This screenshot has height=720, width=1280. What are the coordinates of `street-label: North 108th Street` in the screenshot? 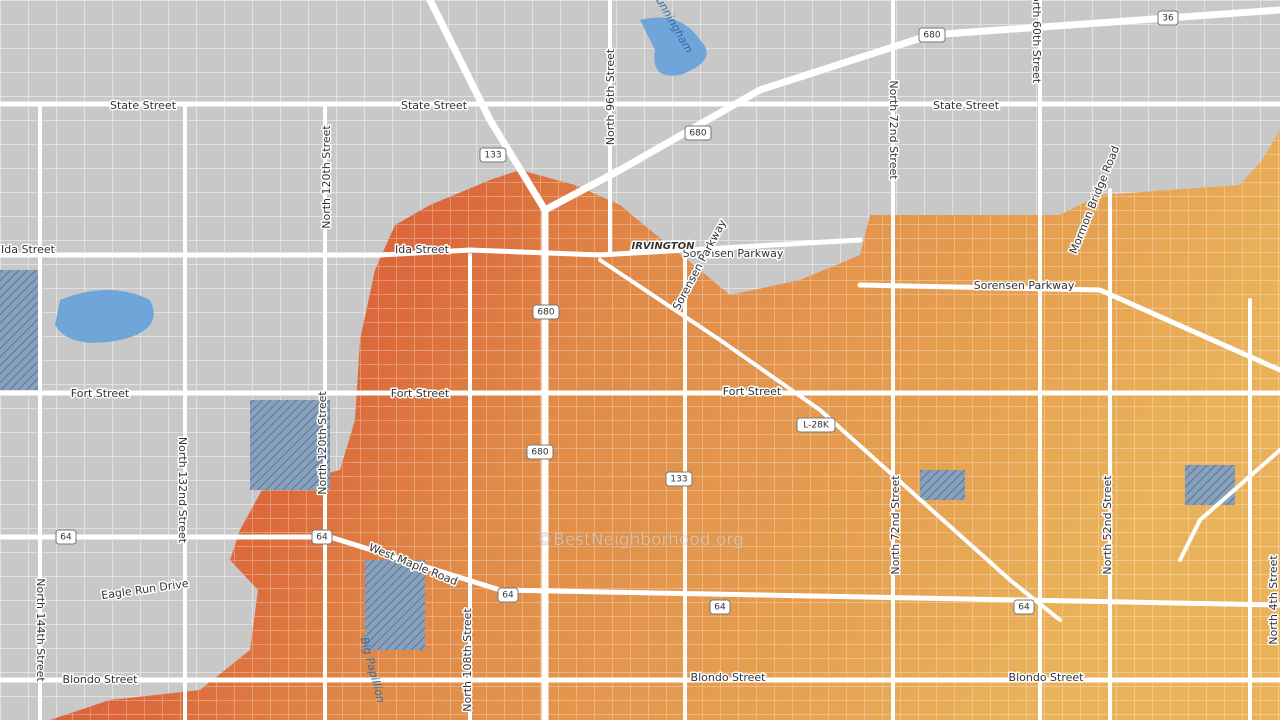 It's located at (467, 660).